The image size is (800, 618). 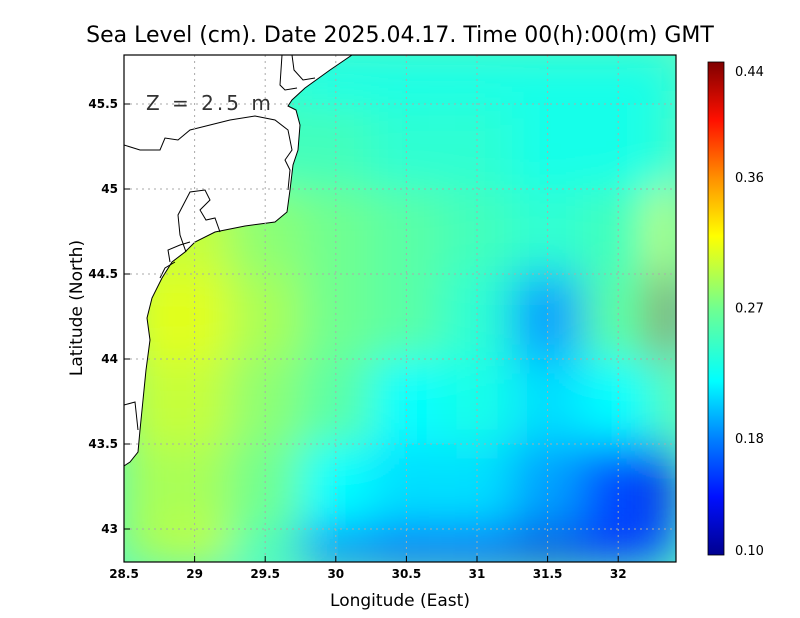 I want to click on x-axis-label: Longitude (East), so click(x=400, y=601).